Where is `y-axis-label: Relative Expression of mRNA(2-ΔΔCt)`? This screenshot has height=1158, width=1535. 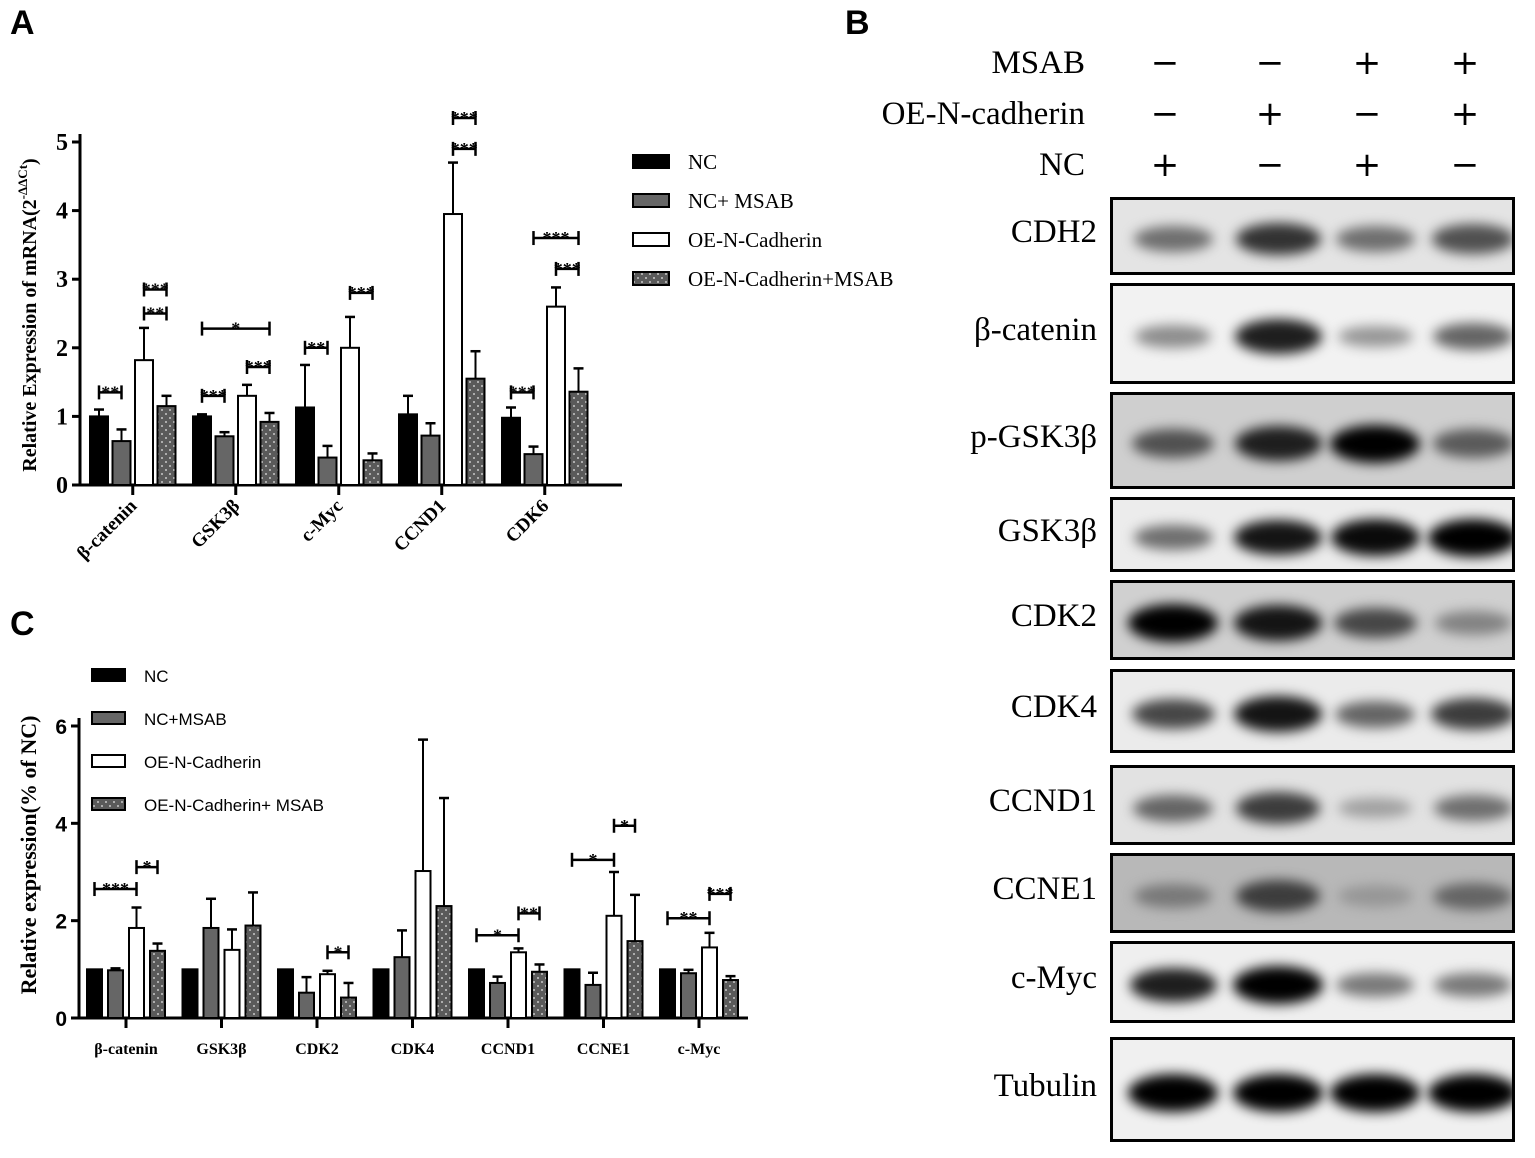
y-axis-label: Relative Expression of mRNA(2-ΔΔCt) is located at coordinates (28, 314).